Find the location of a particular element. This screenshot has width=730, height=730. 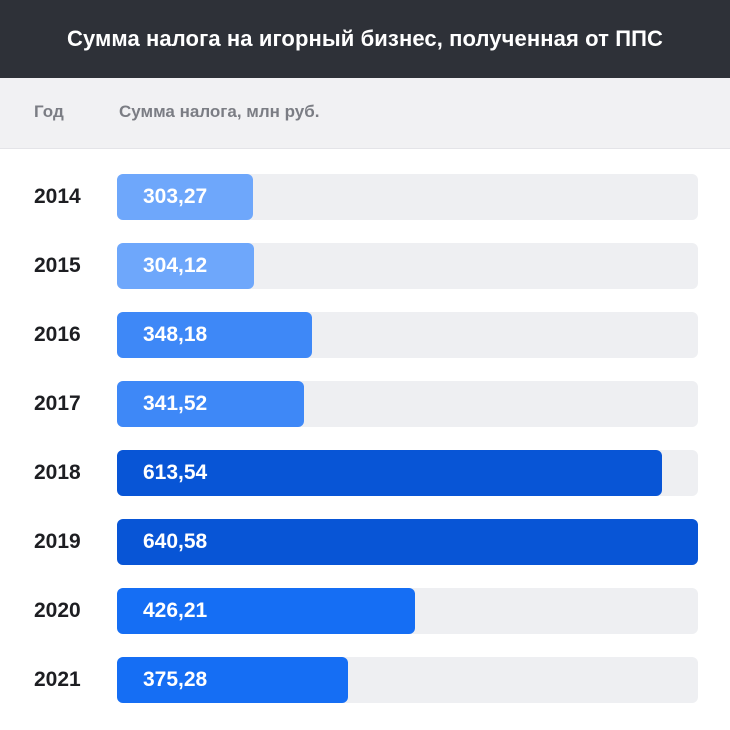

year-column-header: Год is located at coordinates (49, 111).